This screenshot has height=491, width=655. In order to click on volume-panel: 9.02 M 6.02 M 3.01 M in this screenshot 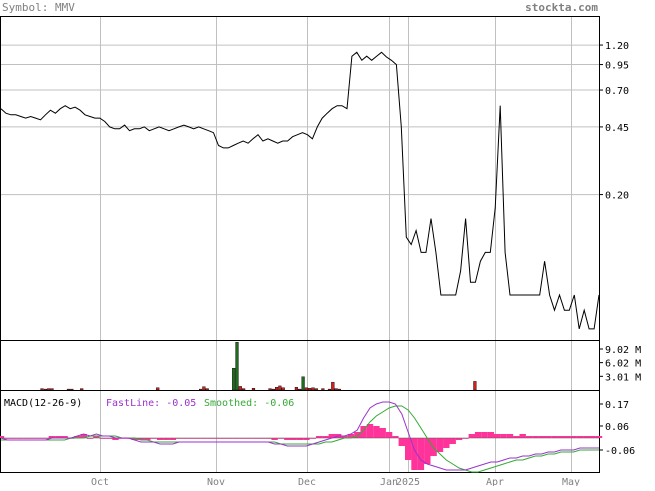, I will do `click(320, 365)`.